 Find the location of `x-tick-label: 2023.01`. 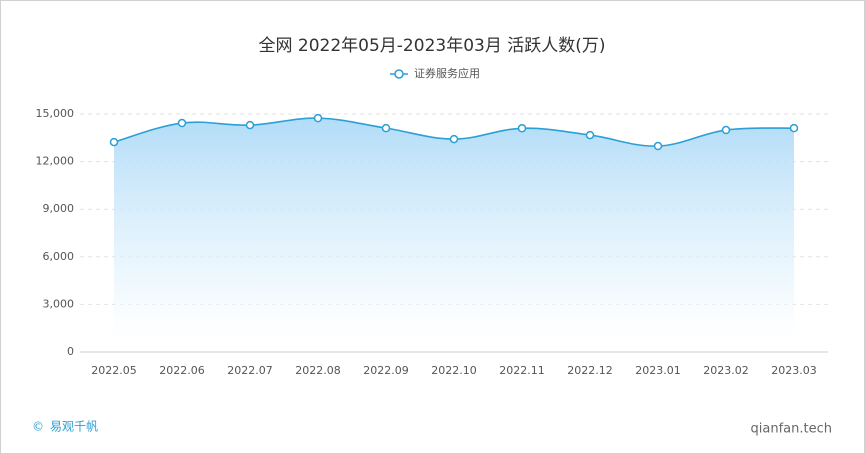

x-tick-label: 2023.01 is located at coordinates (658, 370).